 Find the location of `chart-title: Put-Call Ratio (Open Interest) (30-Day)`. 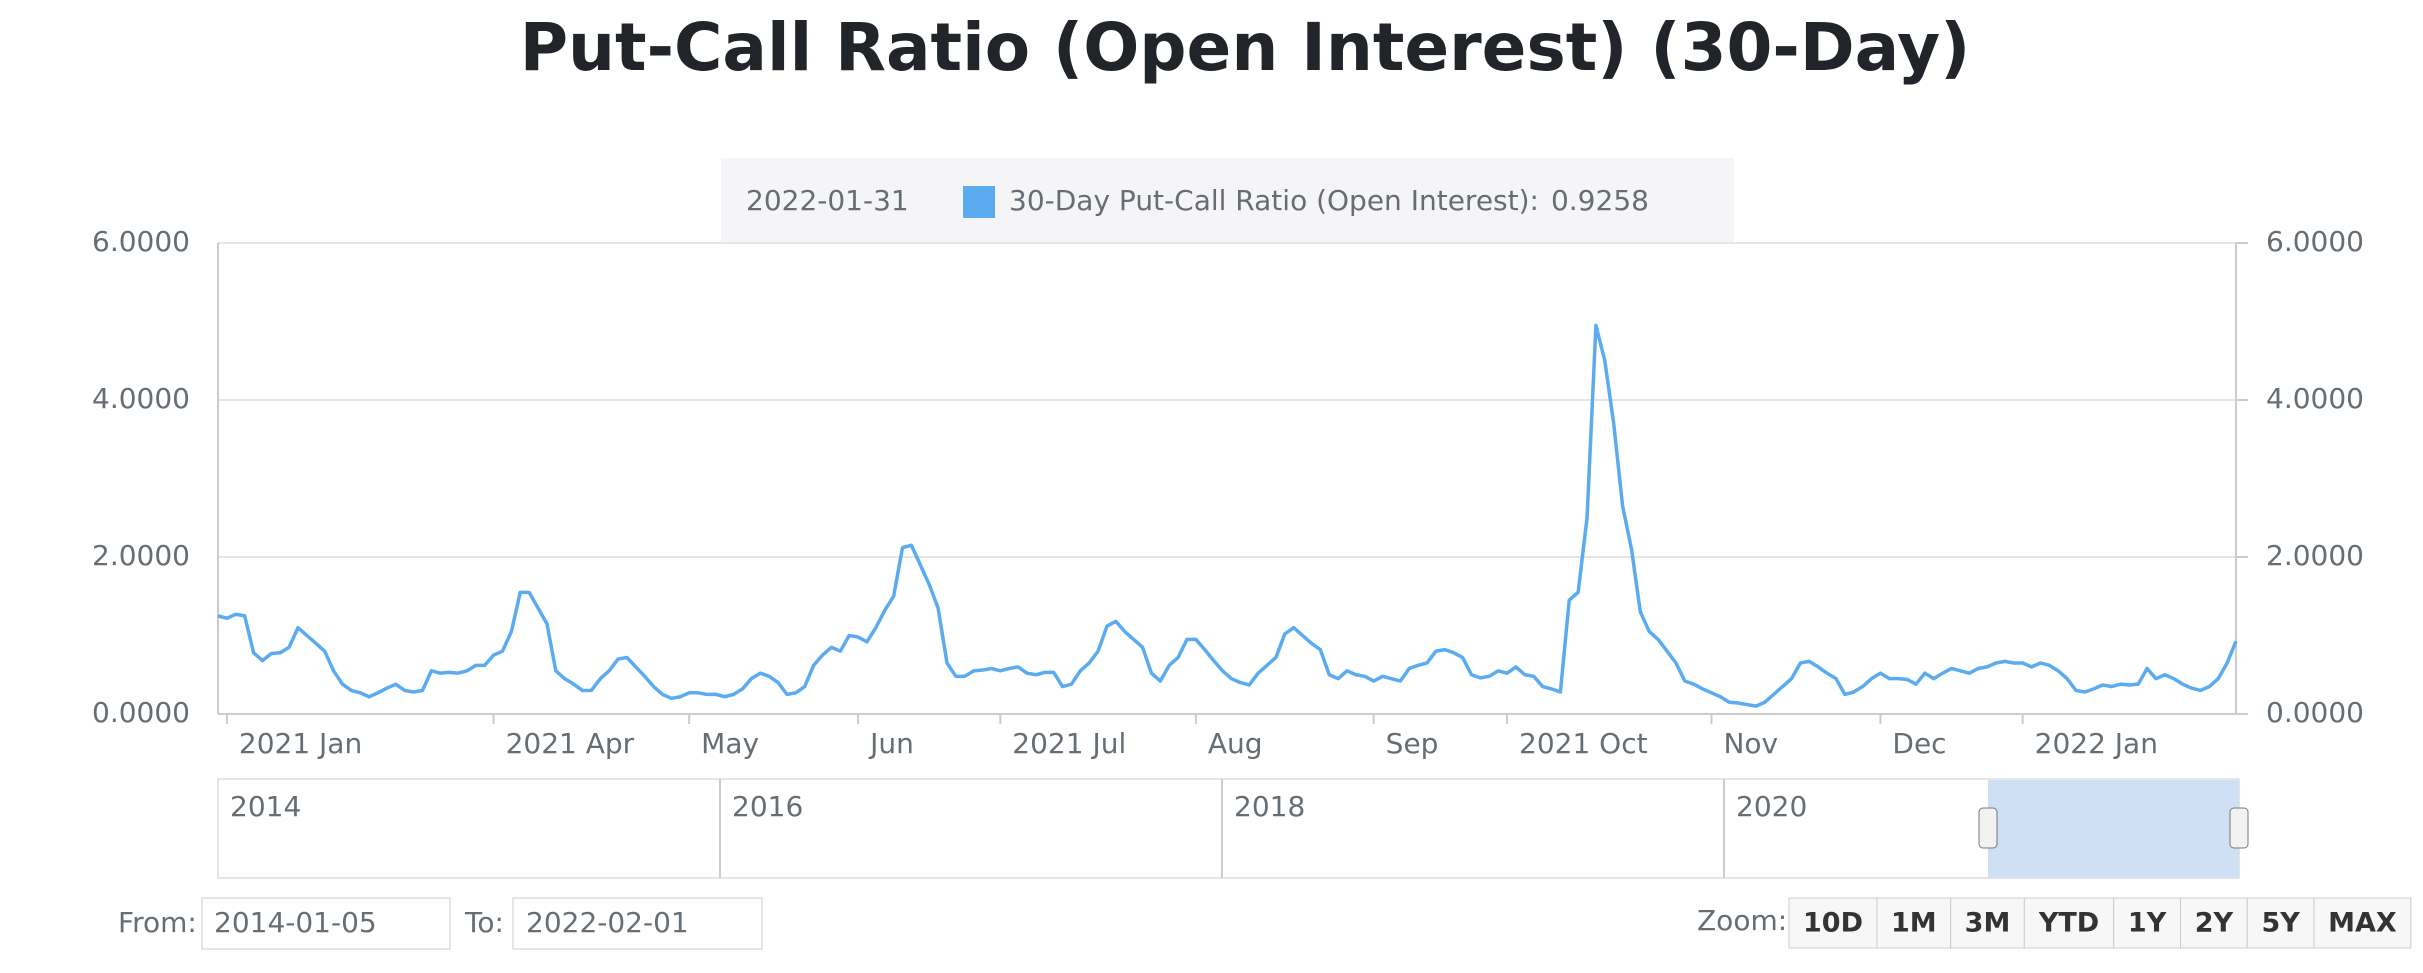

chart-title: Put-Call Ratio (Open Interest) (30-Day) is located at coordinates (1245, 47).